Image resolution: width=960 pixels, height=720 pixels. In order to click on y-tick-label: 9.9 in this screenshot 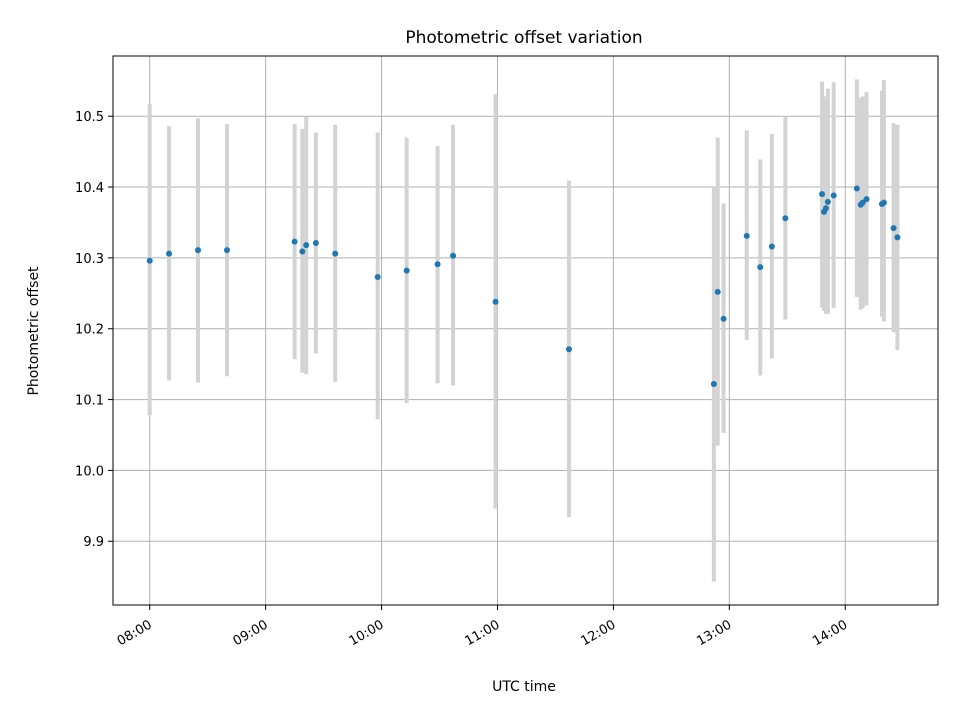, I will do `click(93, 542)`.